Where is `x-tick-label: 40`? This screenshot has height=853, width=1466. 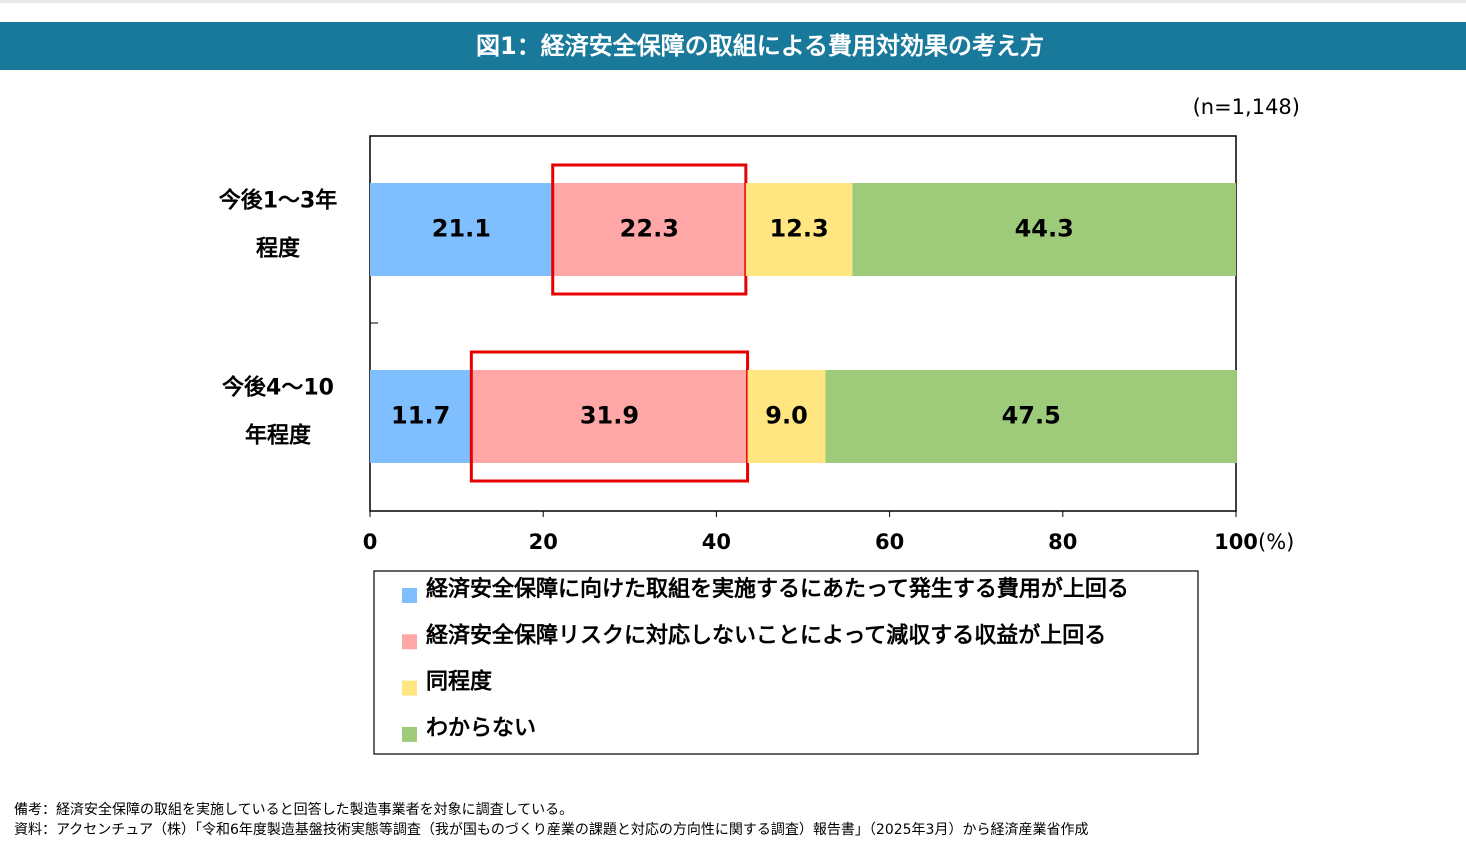
x-tick-label: 40 is located at coordinates (716, 542).